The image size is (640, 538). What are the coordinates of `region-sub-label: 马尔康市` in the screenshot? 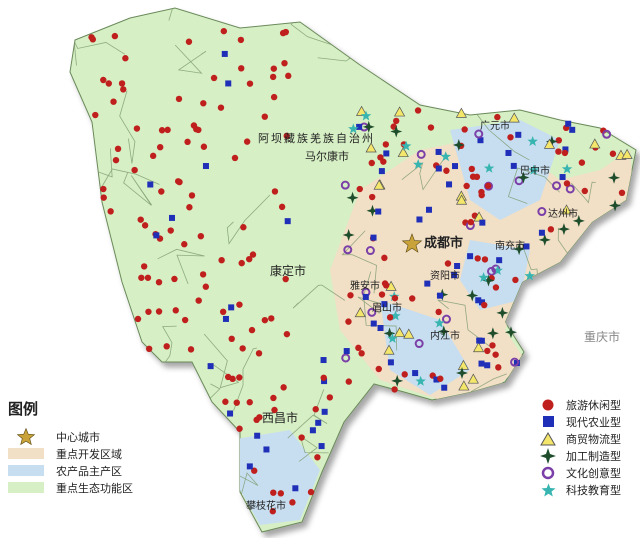 It's located at (327, 156).